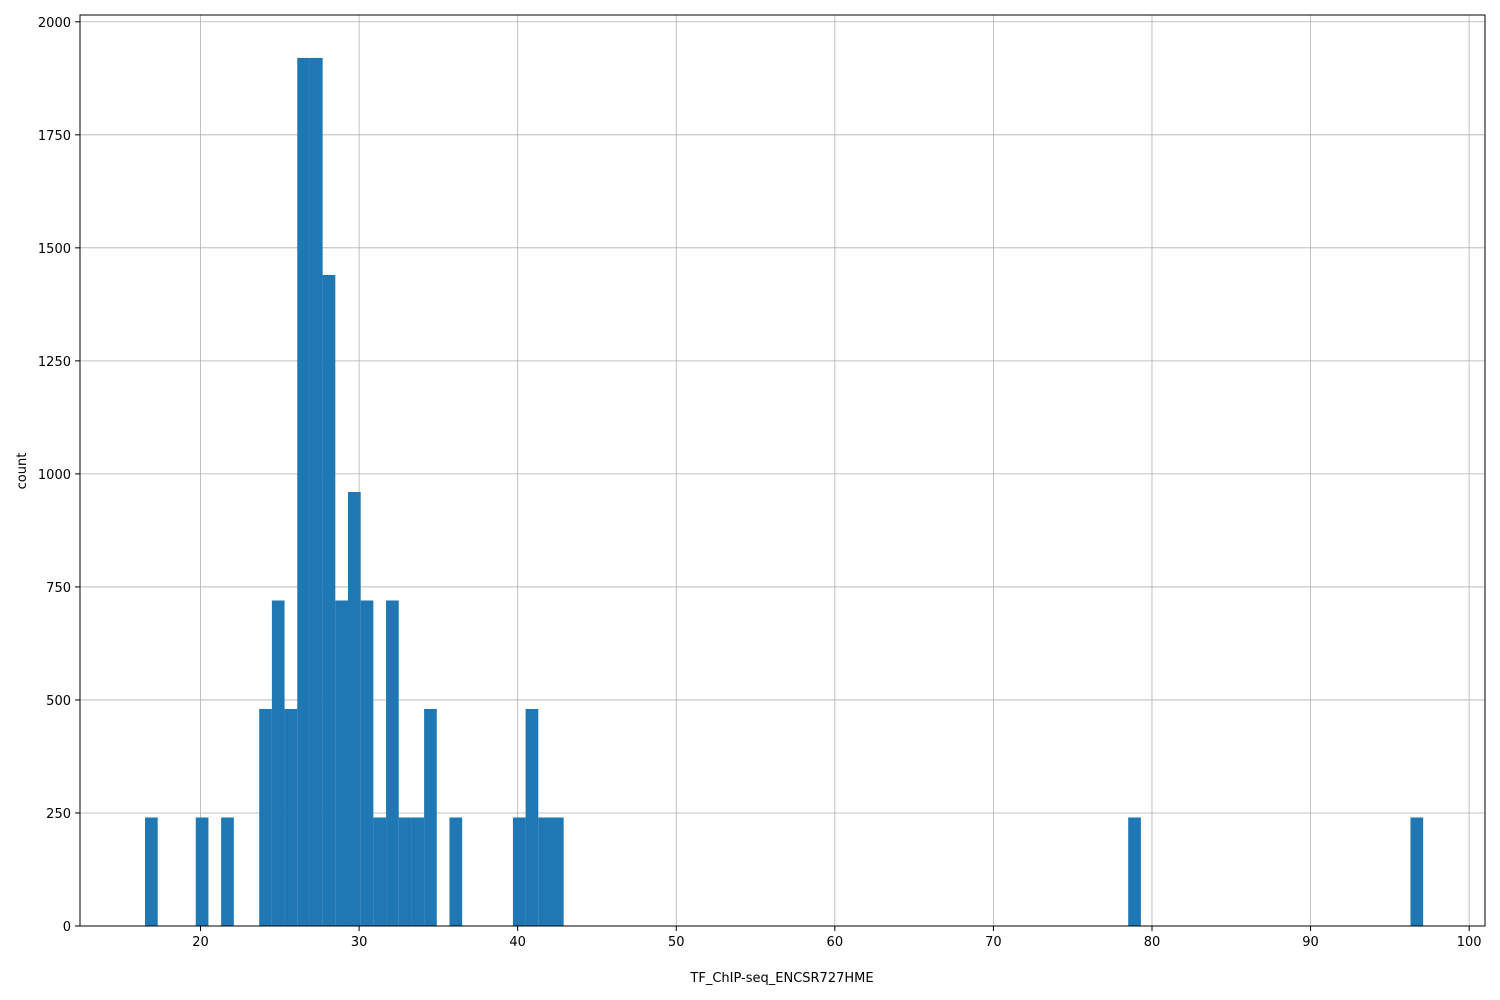  I want to click on y-tick-label: 1000, so click(54, 475).